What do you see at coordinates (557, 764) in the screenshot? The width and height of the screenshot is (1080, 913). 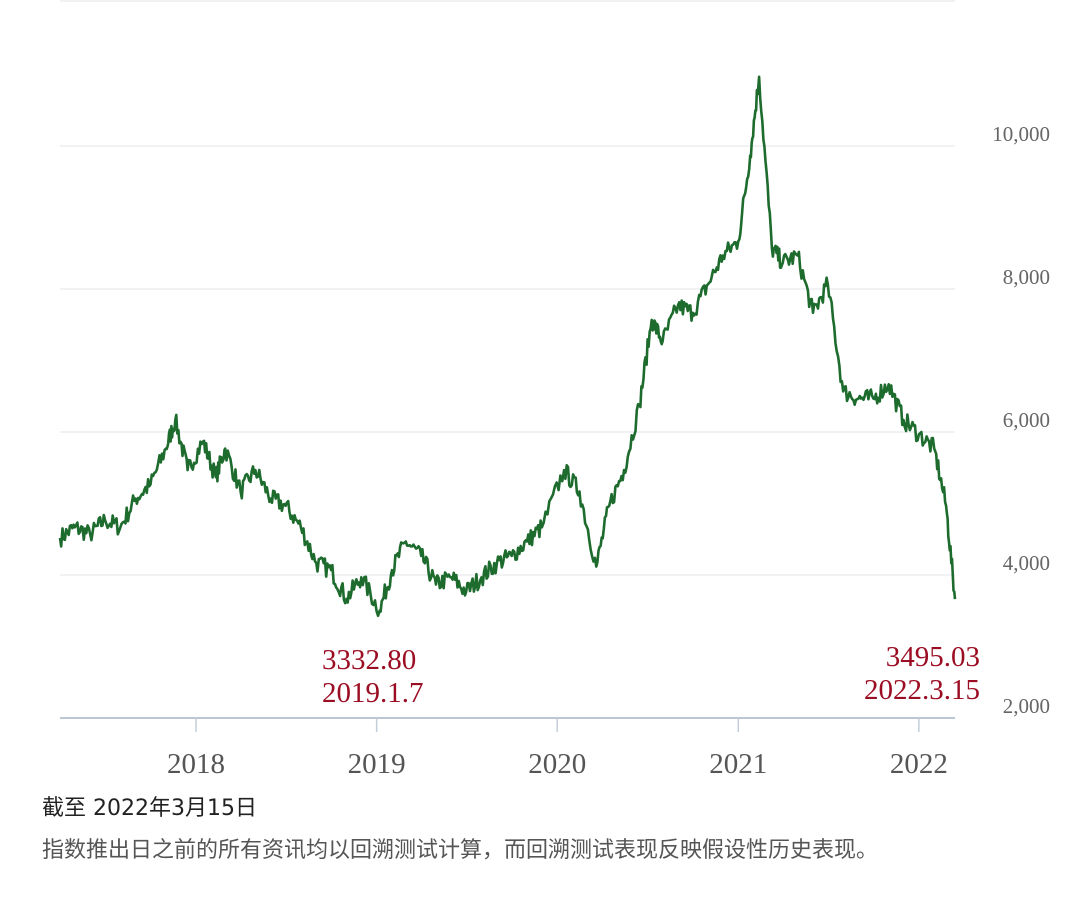 I see `x-tick-label: 2020` at bounding box center [557, 764].